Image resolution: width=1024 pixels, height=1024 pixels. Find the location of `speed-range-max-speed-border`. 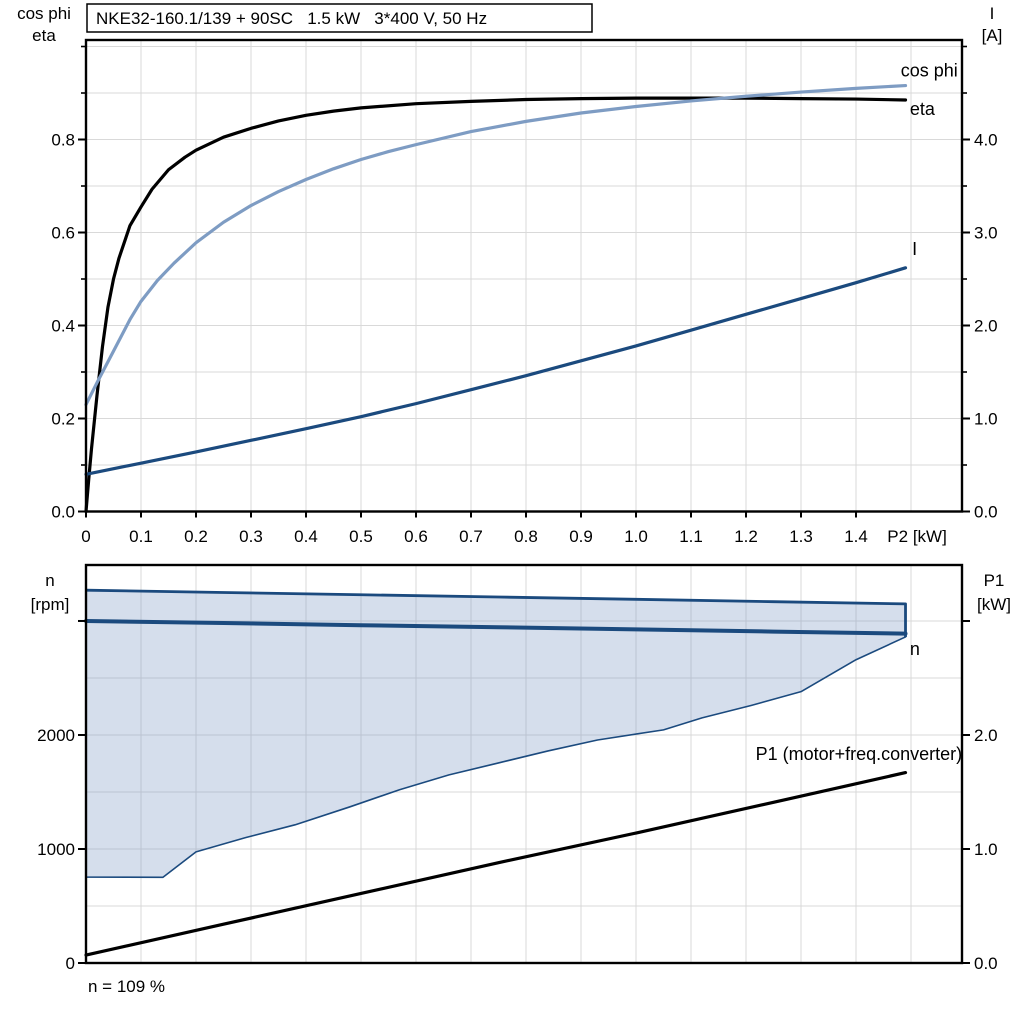

speed-range-max-speed-border is located at coordinates (496, 612).